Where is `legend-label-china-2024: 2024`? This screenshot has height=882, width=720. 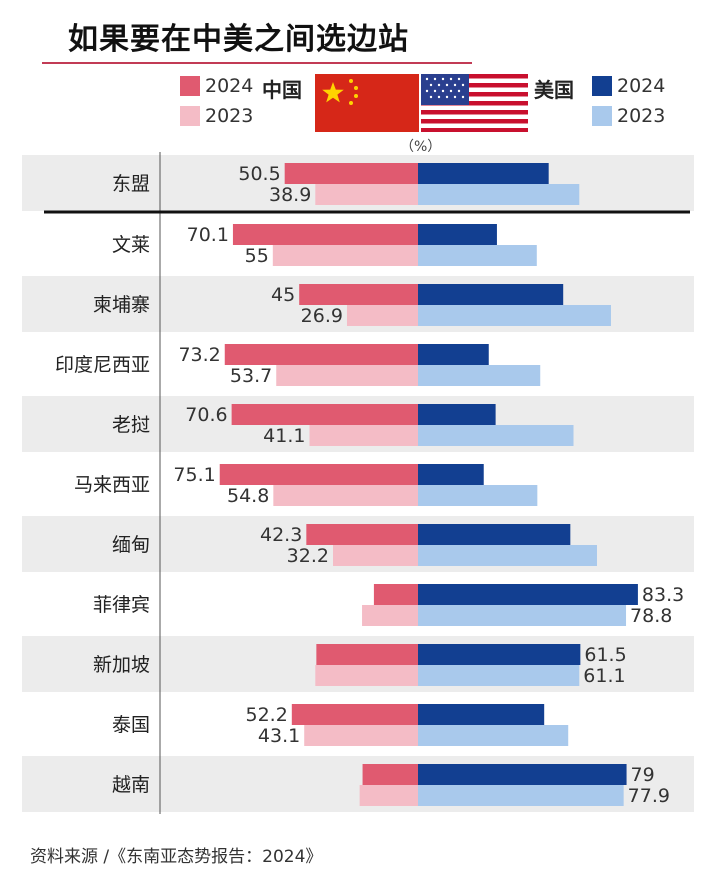 legend-label-china-2024: 2024 is located at coordinates (229, 86).